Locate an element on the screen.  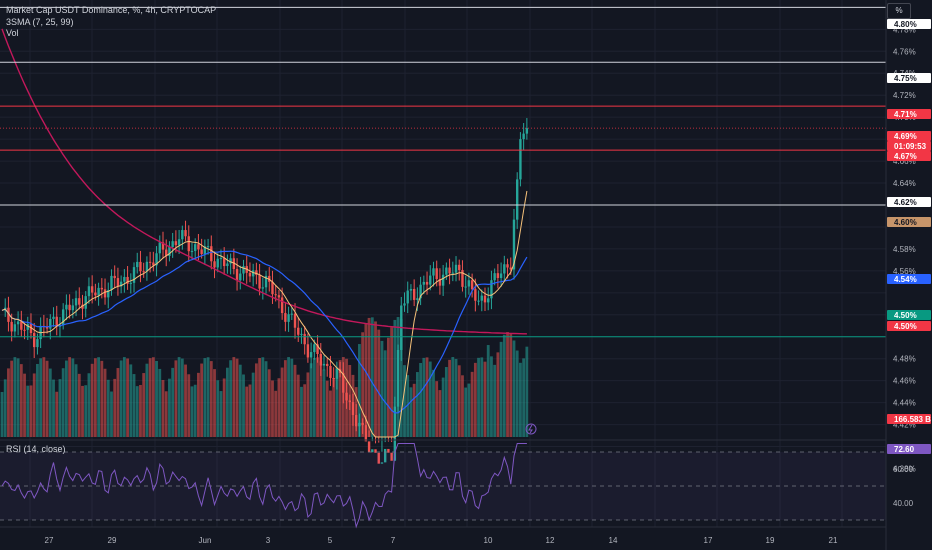
price-tick-label: 4.76% is located at coordinates (904, 51).